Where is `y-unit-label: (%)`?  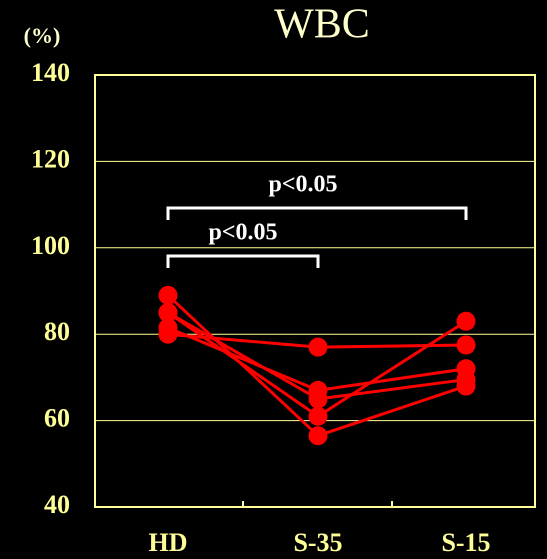 y-unit-label: (%) is located at coordinates (42, 35).